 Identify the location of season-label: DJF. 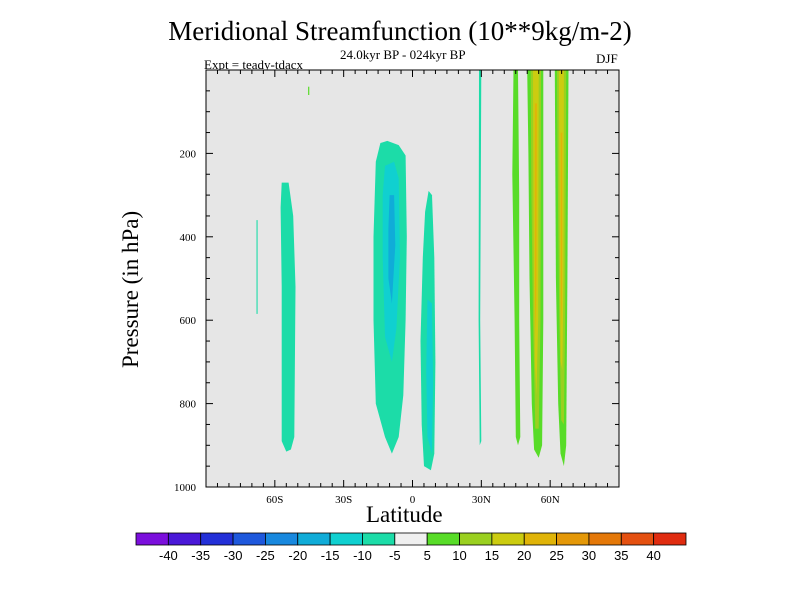
(607, 58).